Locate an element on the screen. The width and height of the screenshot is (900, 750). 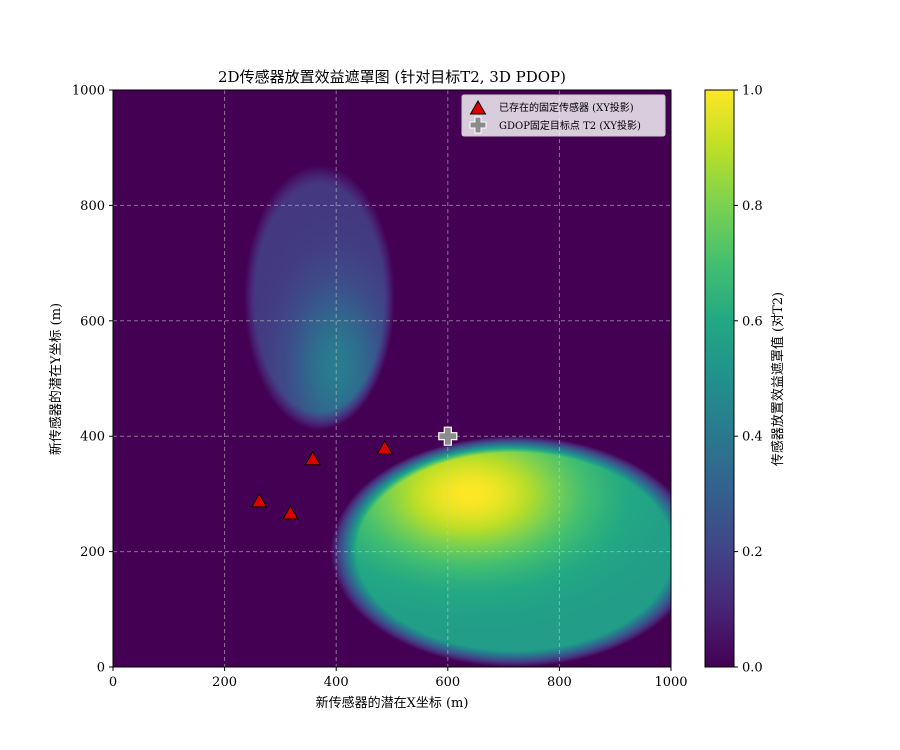
x-tick-label: 200 is located at coordinates (224, 682).